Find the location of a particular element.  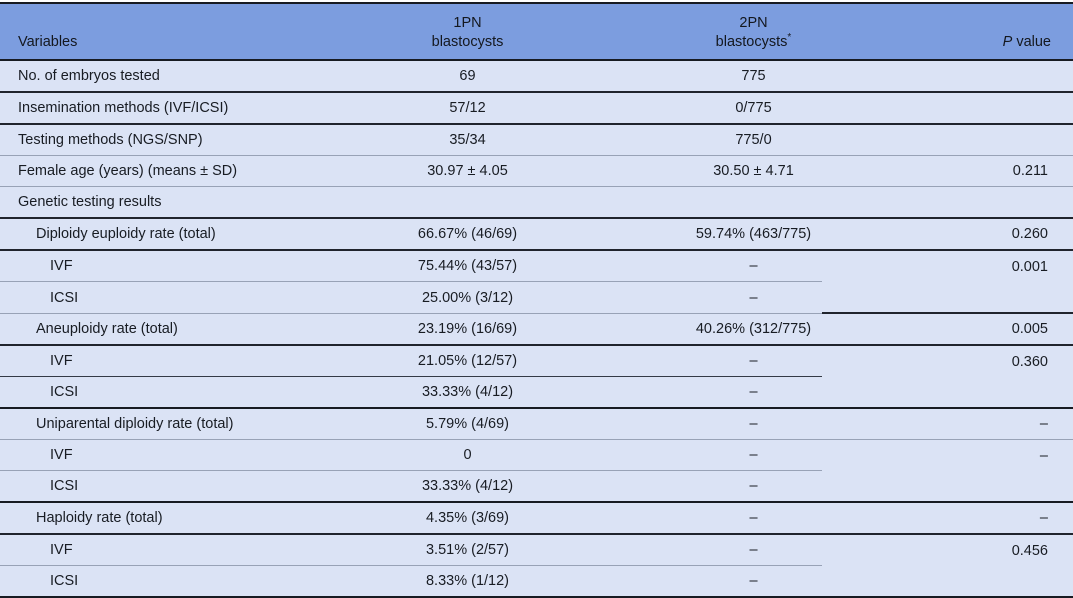

table-row: IVF 75.44% (43/57) – 0.001 is located at coordinates (536, 266).